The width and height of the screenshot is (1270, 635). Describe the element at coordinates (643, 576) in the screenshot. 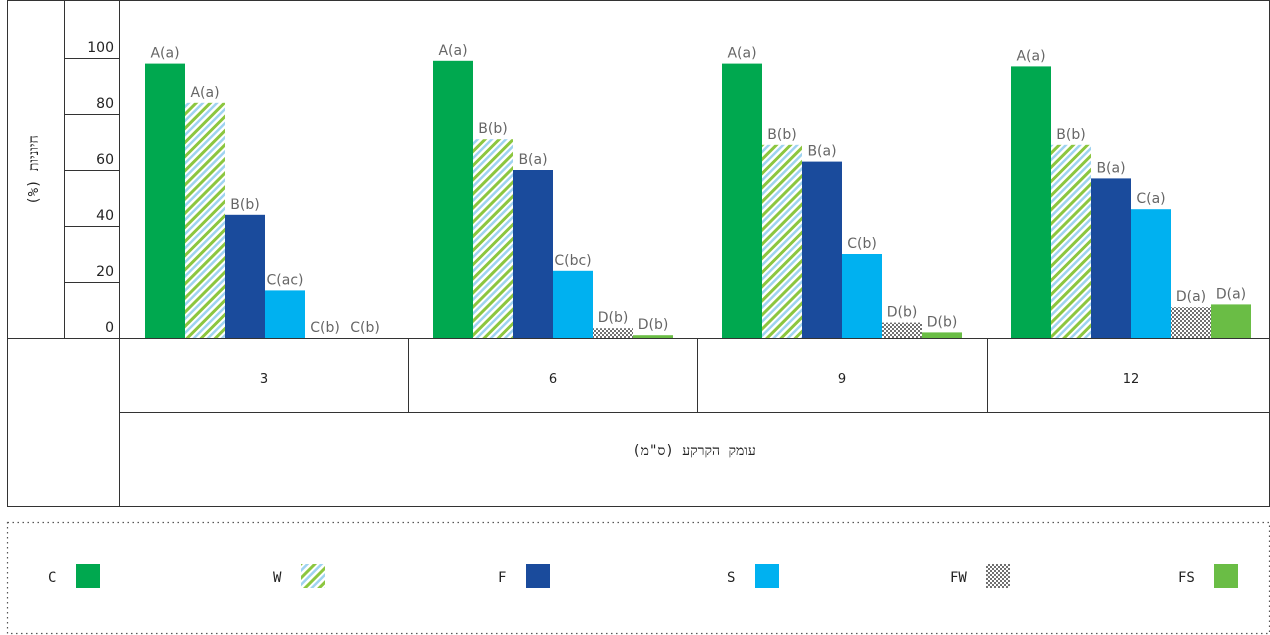

I see `legend: C W F S FW FS` at that location.